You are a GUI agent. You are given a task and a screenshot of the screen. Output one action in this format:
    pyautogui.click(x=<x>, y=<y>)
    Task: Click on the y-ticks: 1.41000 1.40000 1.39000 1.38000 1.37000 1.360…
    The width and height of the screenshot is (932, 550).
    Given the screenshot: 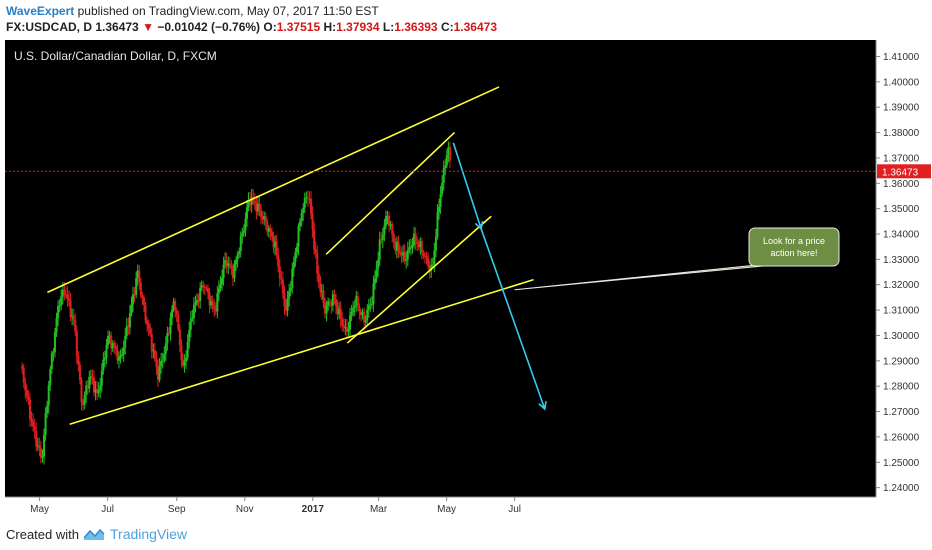 What is the action you would take?
    pyautogui.click(x=898, y=273)
    